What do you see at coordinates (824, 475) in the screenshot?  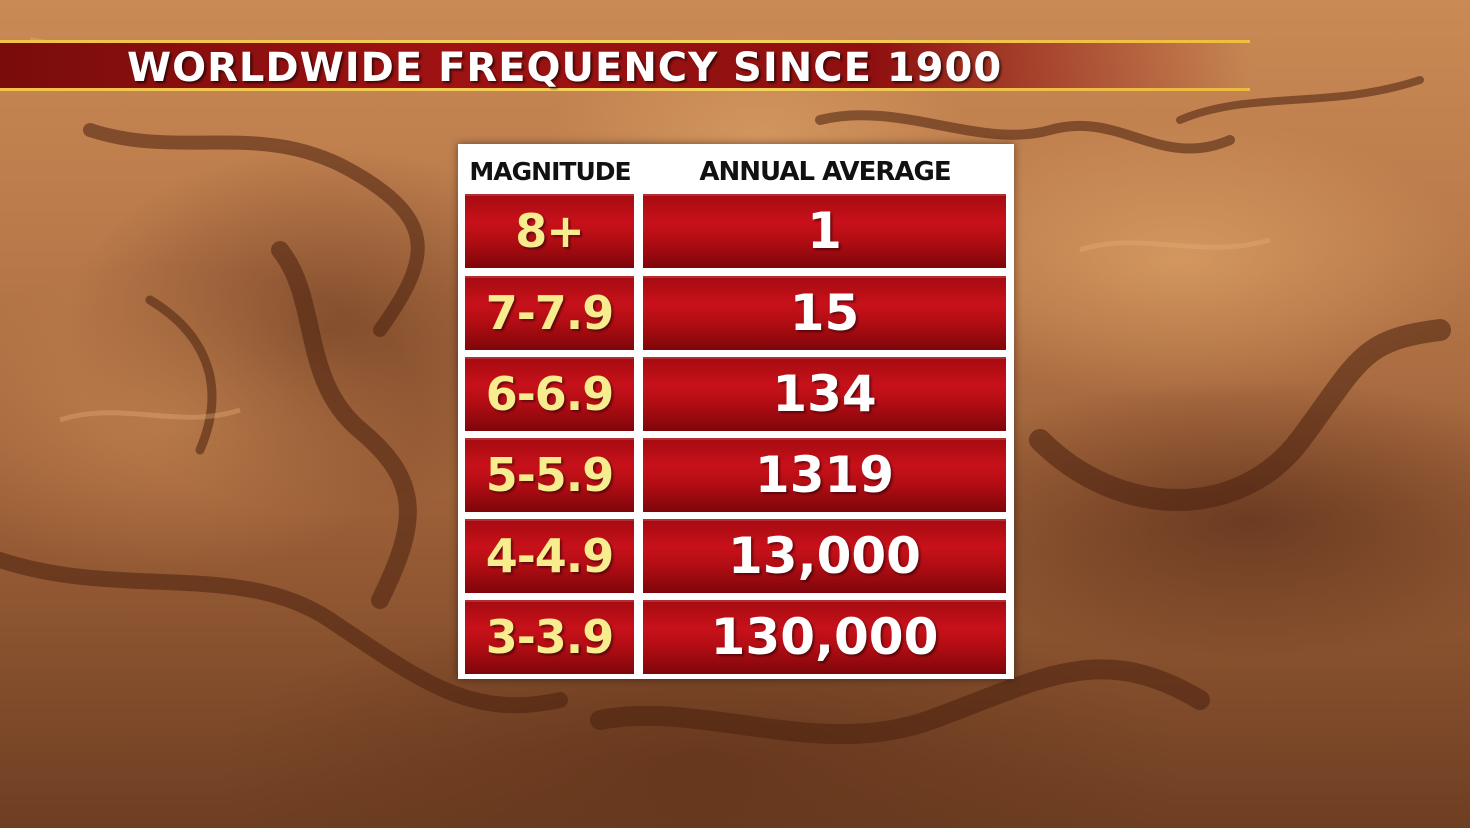 I see `table-cell-annual-average: 1319` at bounding box center [824, 475].